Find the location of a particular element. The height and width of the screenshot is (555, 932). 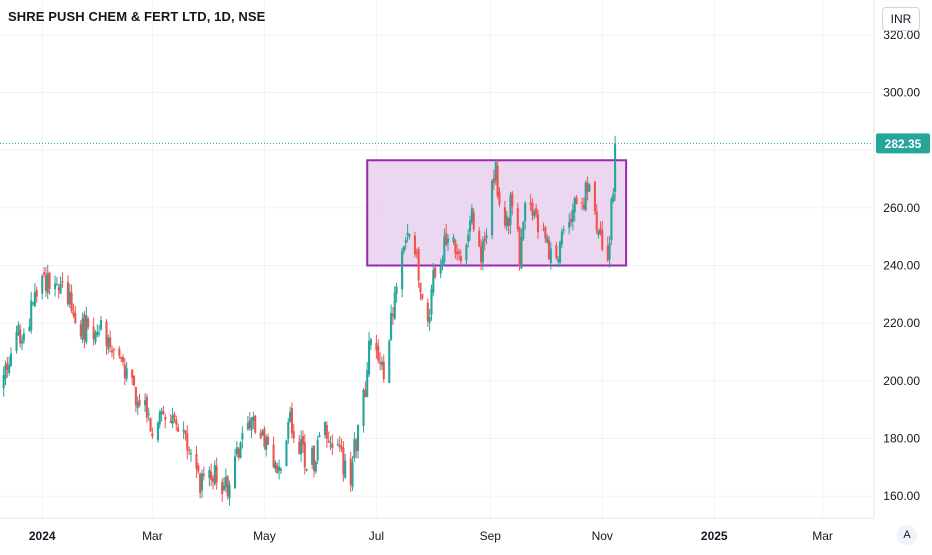

currency-button: INR is located at coordinates (901, 19).